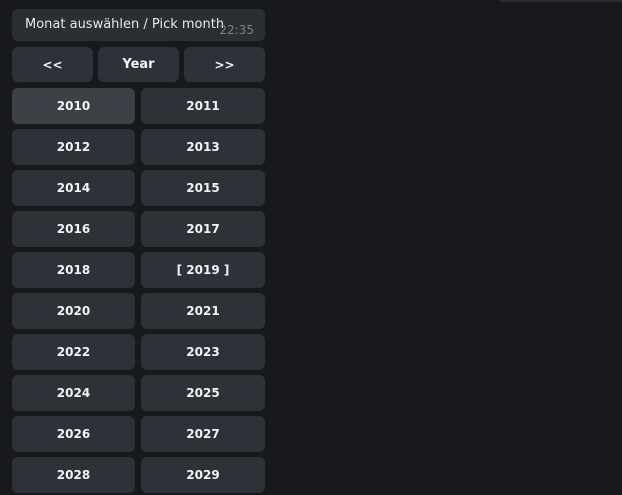 Image resolution: width=622 pixels, height=495 pixels. What do you see at coordinates (203, 147) in the screenshot?
I see `year-button: 2013` at bounding box center [203, 147].